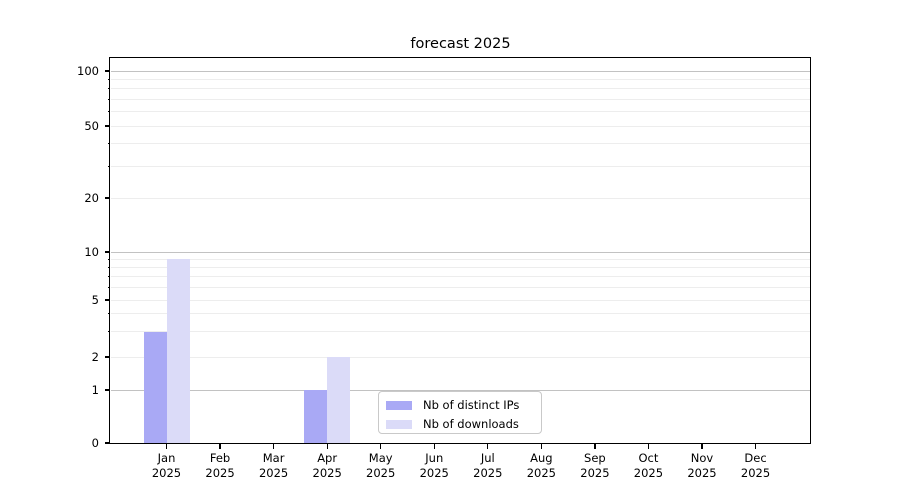 Image resolution: width=900 pixels, height=500 pixels. Describe the element at coordinates (88, 71) in the screenshot. I see `y-tick-label-100: 100` at that location.